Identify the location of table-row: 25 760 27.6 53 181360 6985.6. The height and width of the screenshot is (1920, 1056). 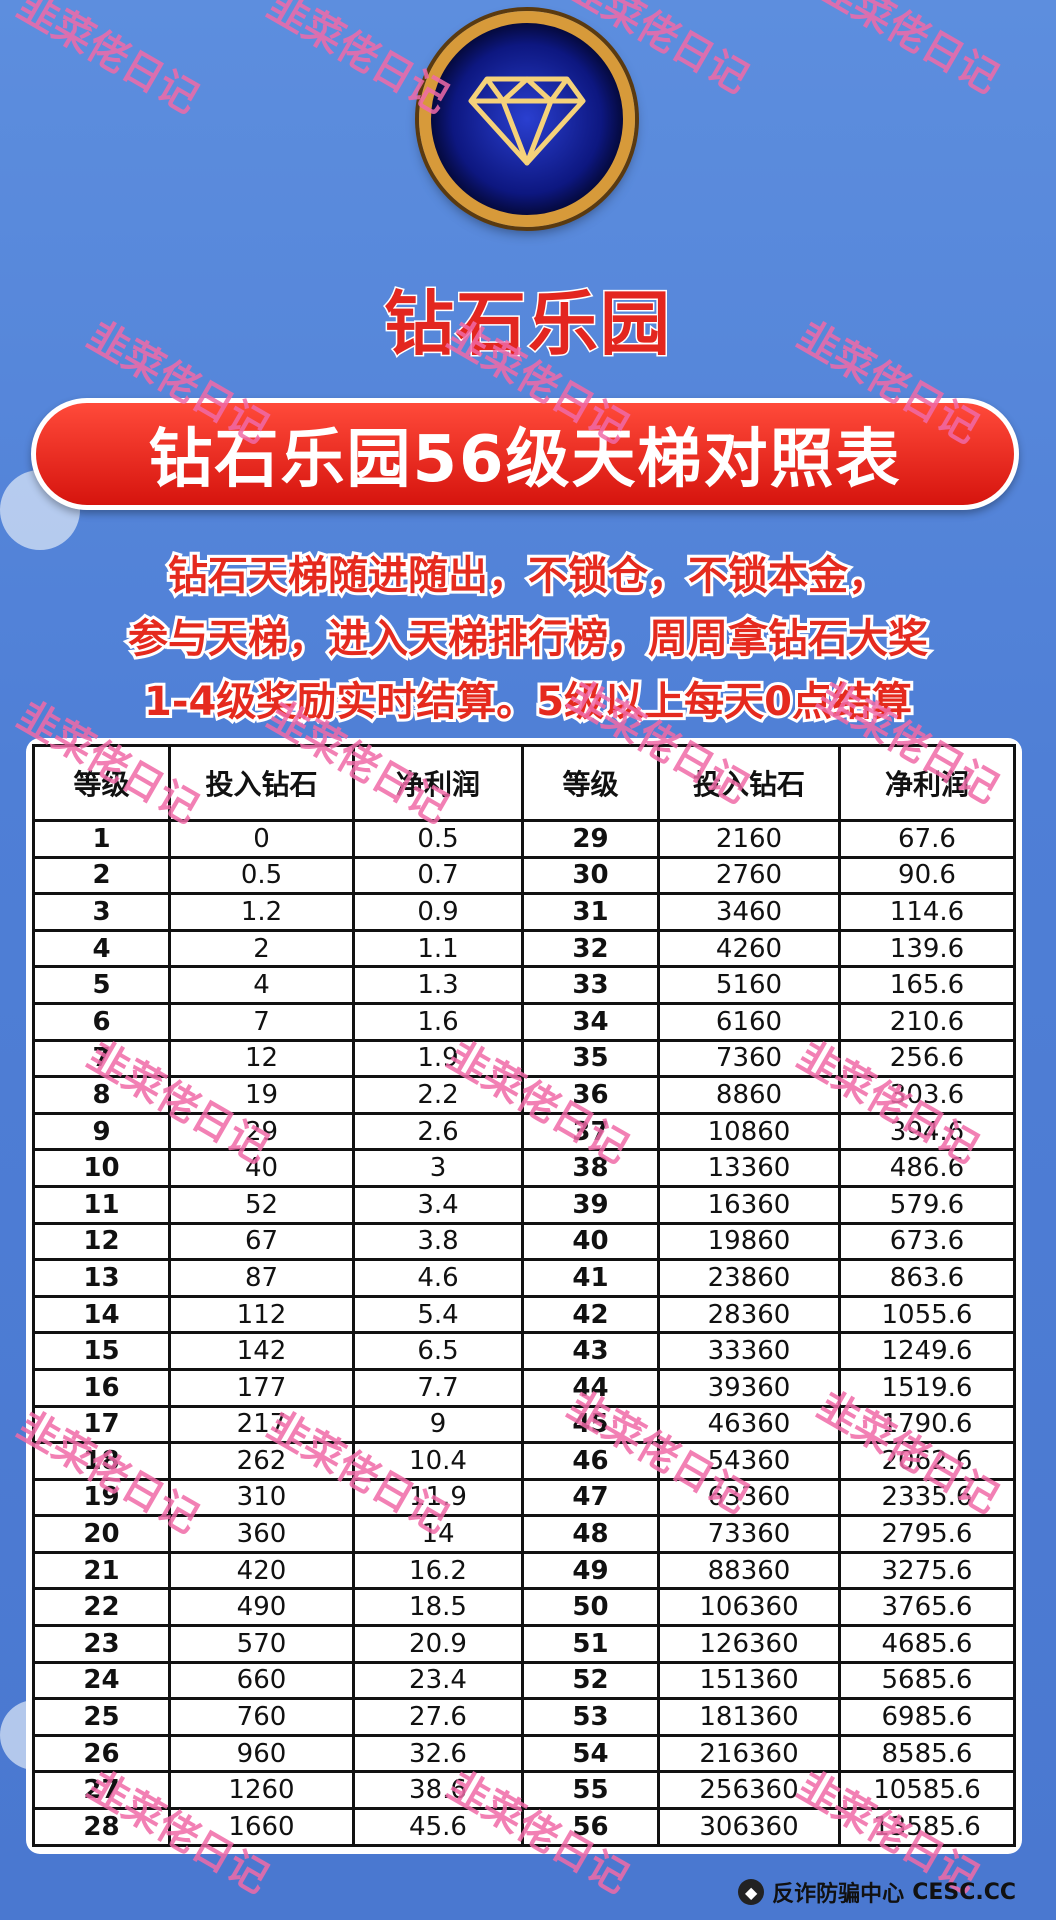
(524, 1717).